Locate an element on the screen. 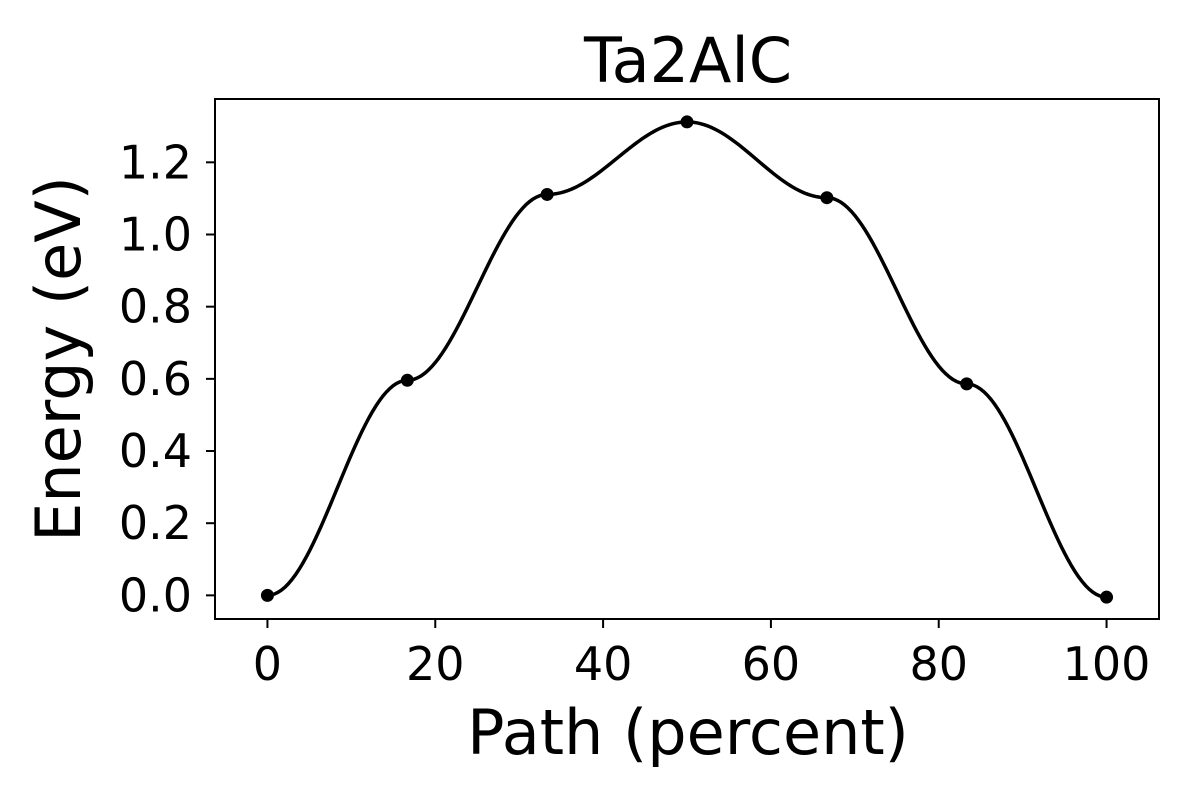 The width and height of the screenshot is (1200, 800). y-axis-ticks: 0.0 0.2 0.4 0.6 0.8 1.0 1.2 is located at coordinates (167, 378).